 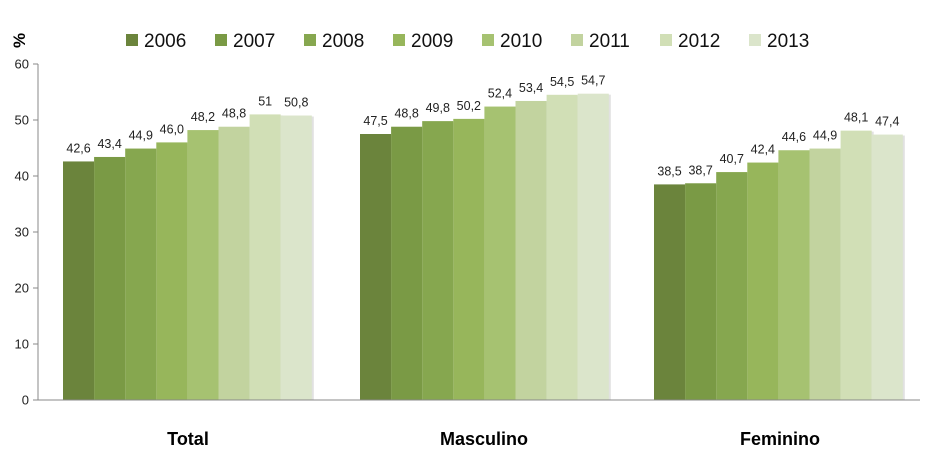 I want to click on legend-item-2010: 2010, so click(x=512, y=41).